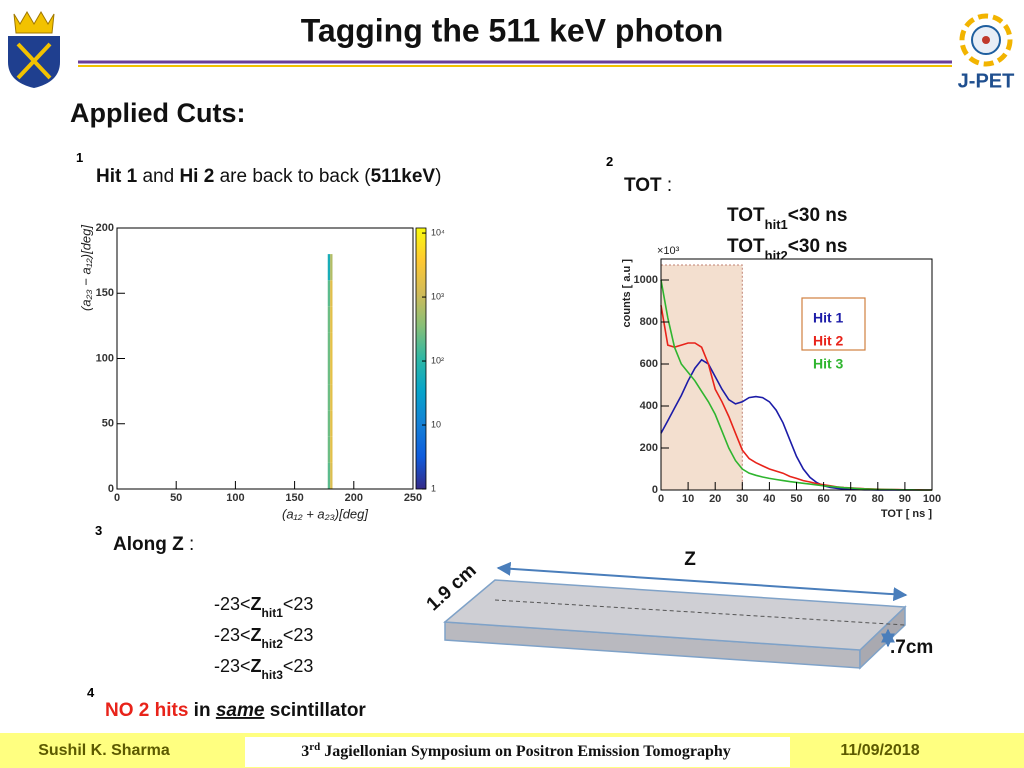 The image size is (1024, 768). Describe the element at coordinates (823, 499) in the screenshot. I see `x-tick-label: 60` at that location.